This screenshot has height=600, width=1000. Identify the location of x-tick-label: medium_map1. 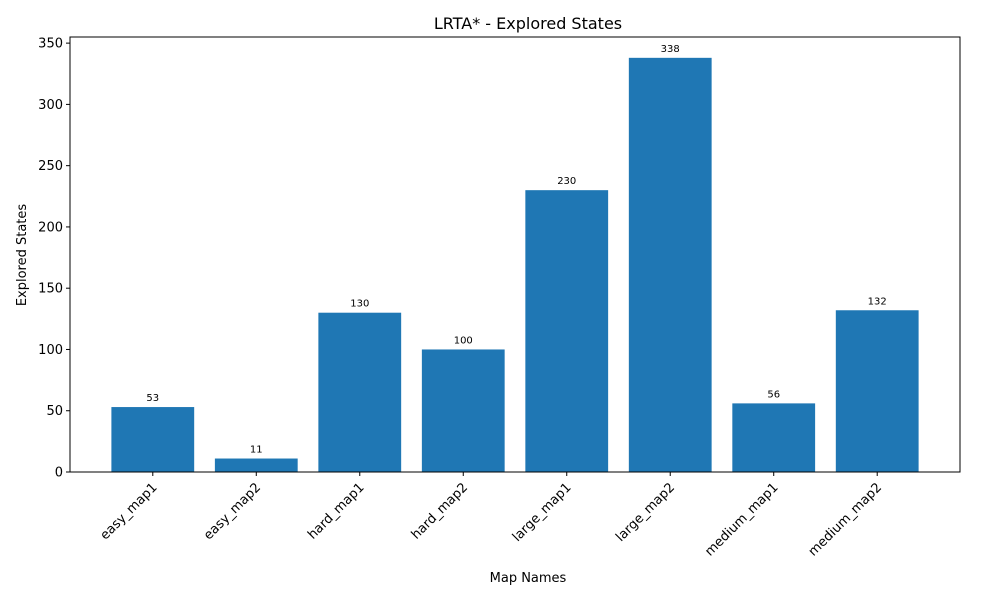
(741, 519).